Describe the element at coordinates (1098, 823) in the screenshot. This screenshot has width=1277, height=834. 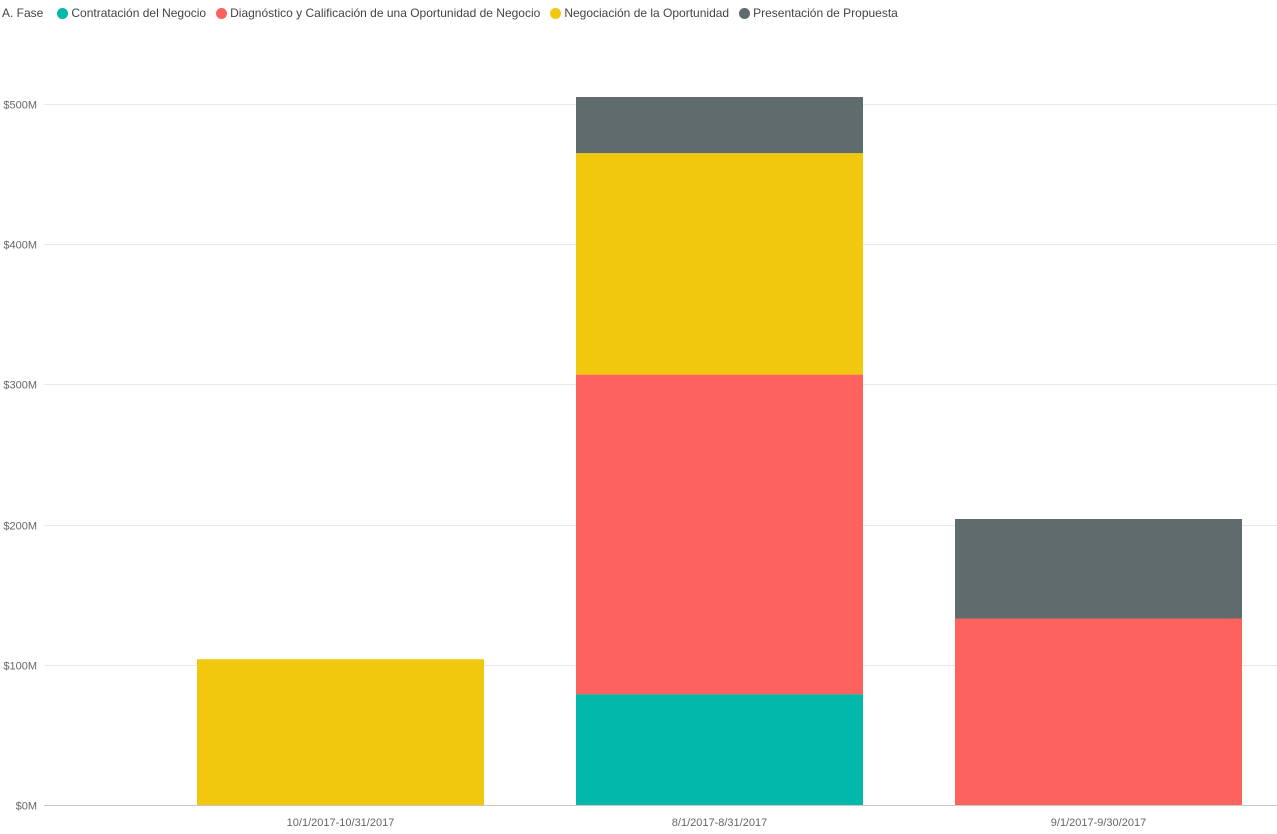
I see `x-tick-label: 9/1/2017-9/30/2017` at that location.